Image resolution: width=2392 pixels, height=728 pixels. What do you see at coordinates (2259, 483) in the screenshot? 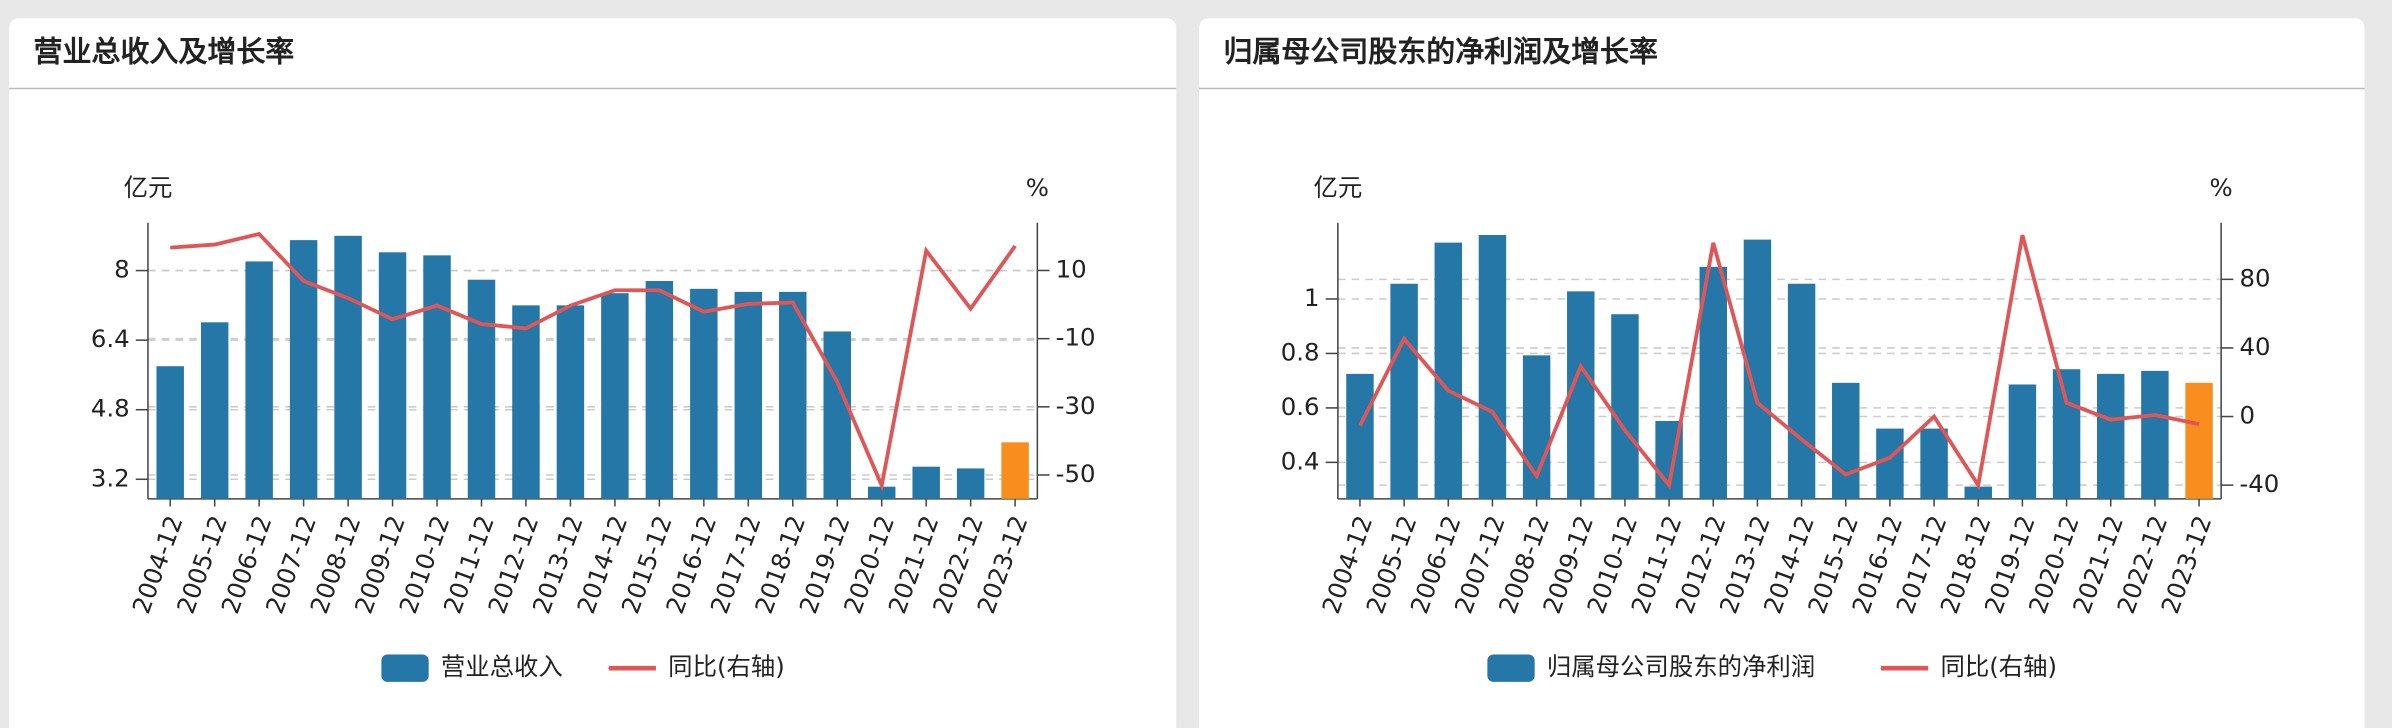
I see `y2-tick-label: -40` at bounding box center [2259, 483].